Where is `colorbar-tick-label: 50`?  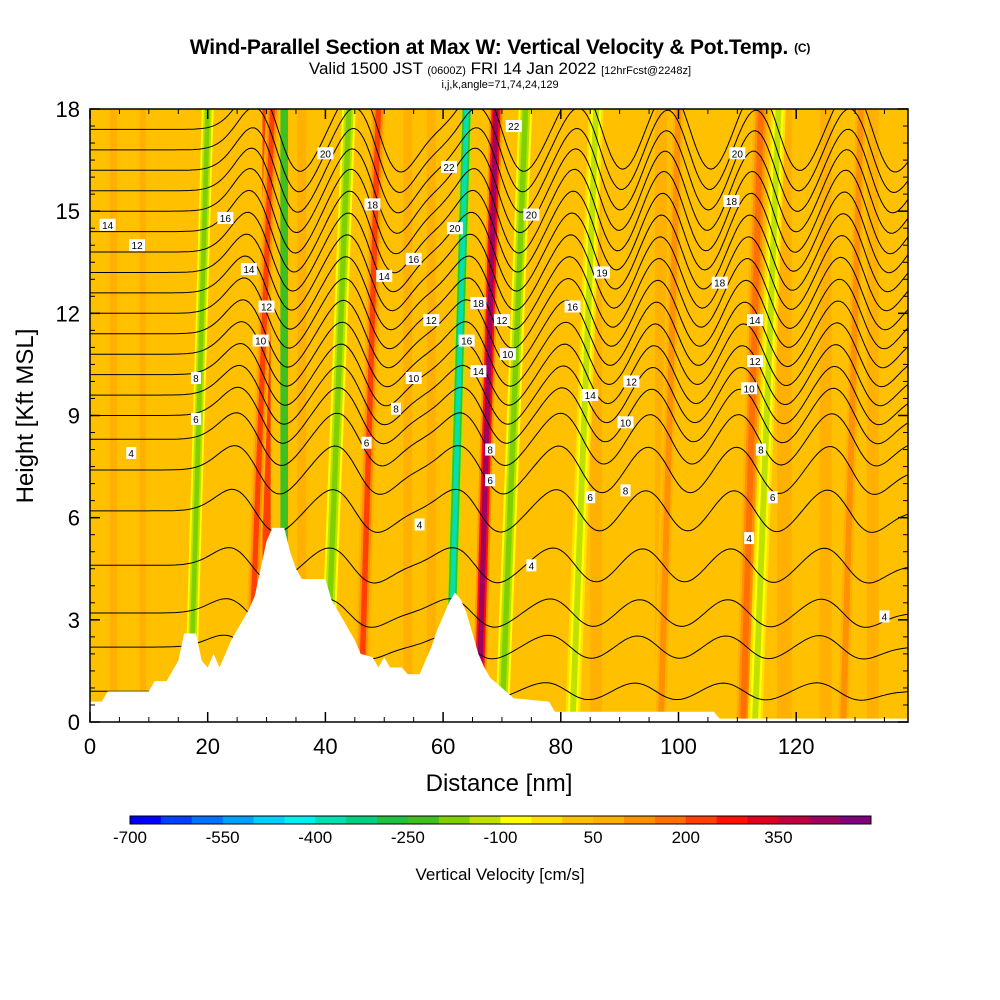
colorbar-tick-label: 50 is located at coordinates (593, 837).